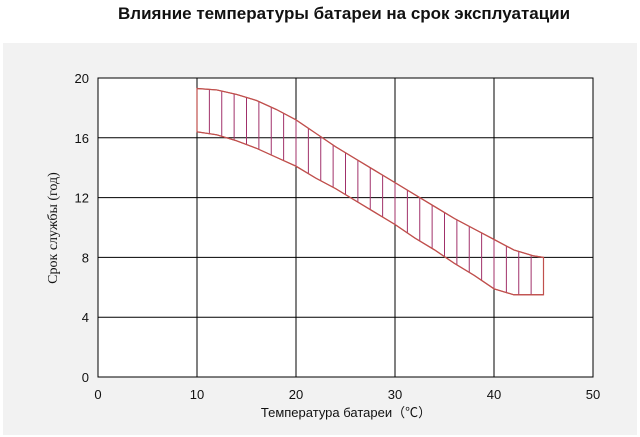 The height and width of the screenshot is (437, 640). What do you see at coordinates (53, 228) in the screenshot?
I see `y-axis-label: Срок службы (год)` at bounding box center [53, 228].